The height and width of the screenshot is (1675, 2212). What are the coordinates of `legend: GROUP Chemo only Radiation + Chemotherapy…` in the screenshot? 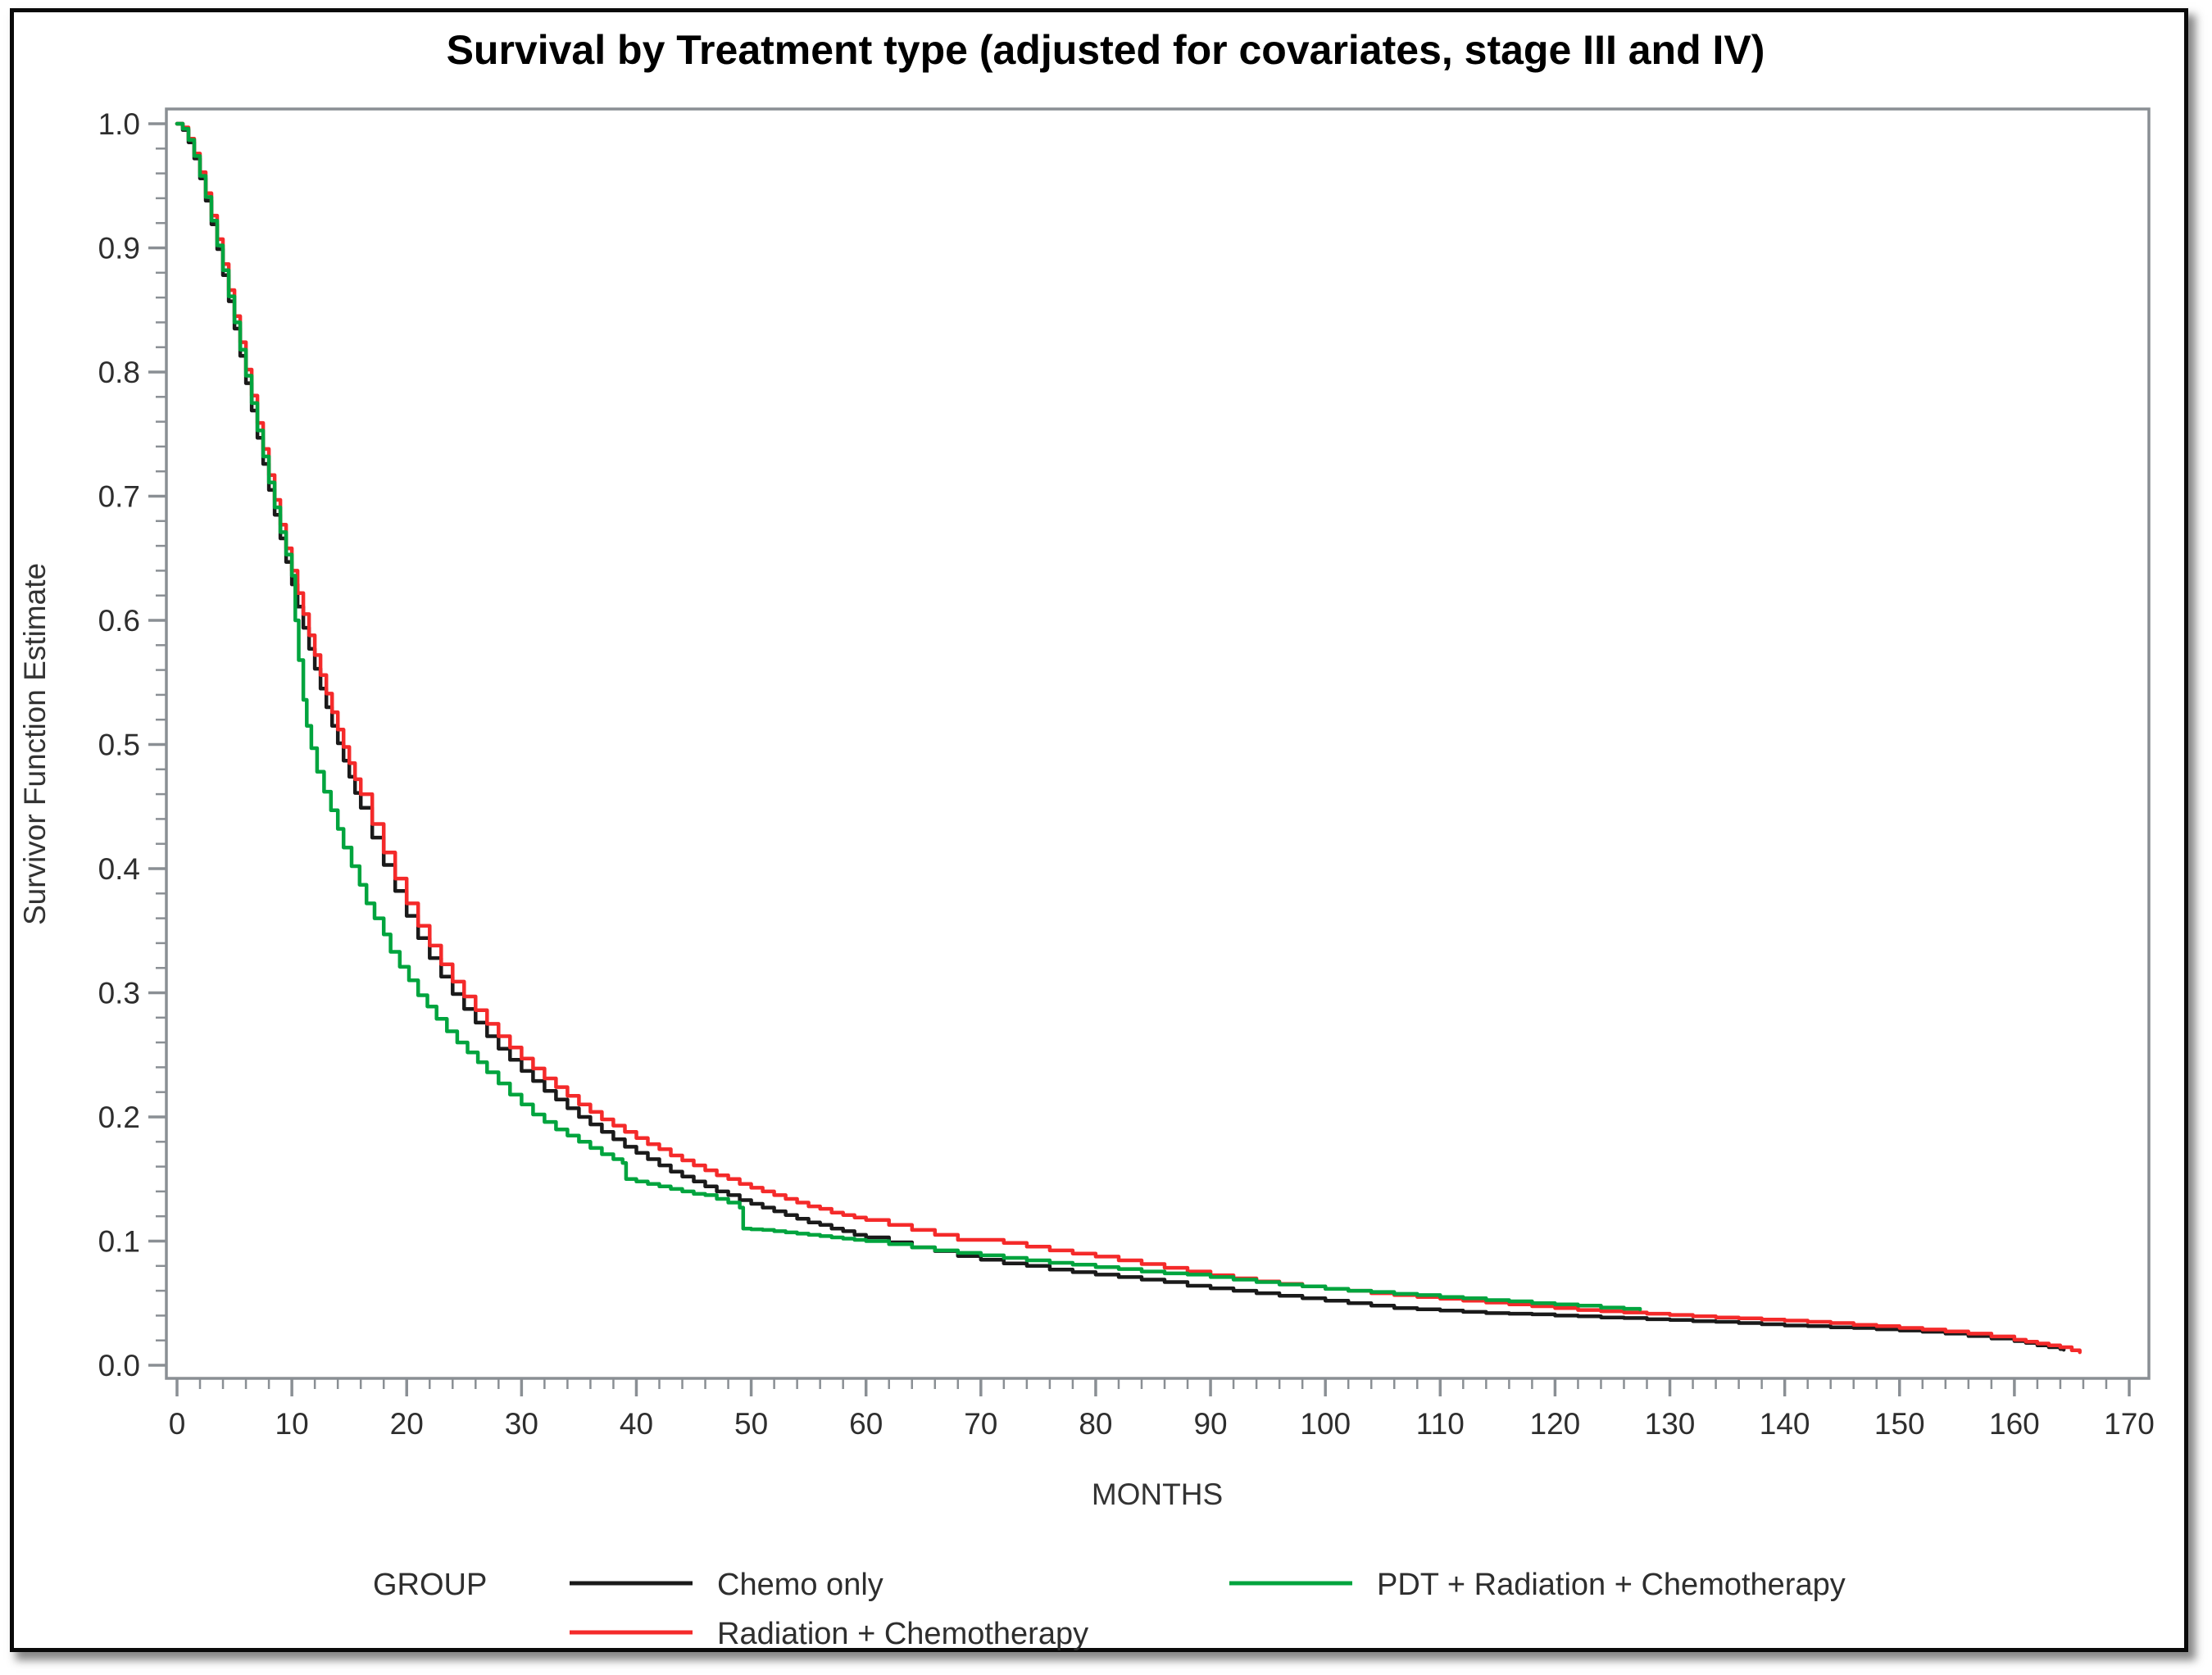 It's located at (1110, 1610).